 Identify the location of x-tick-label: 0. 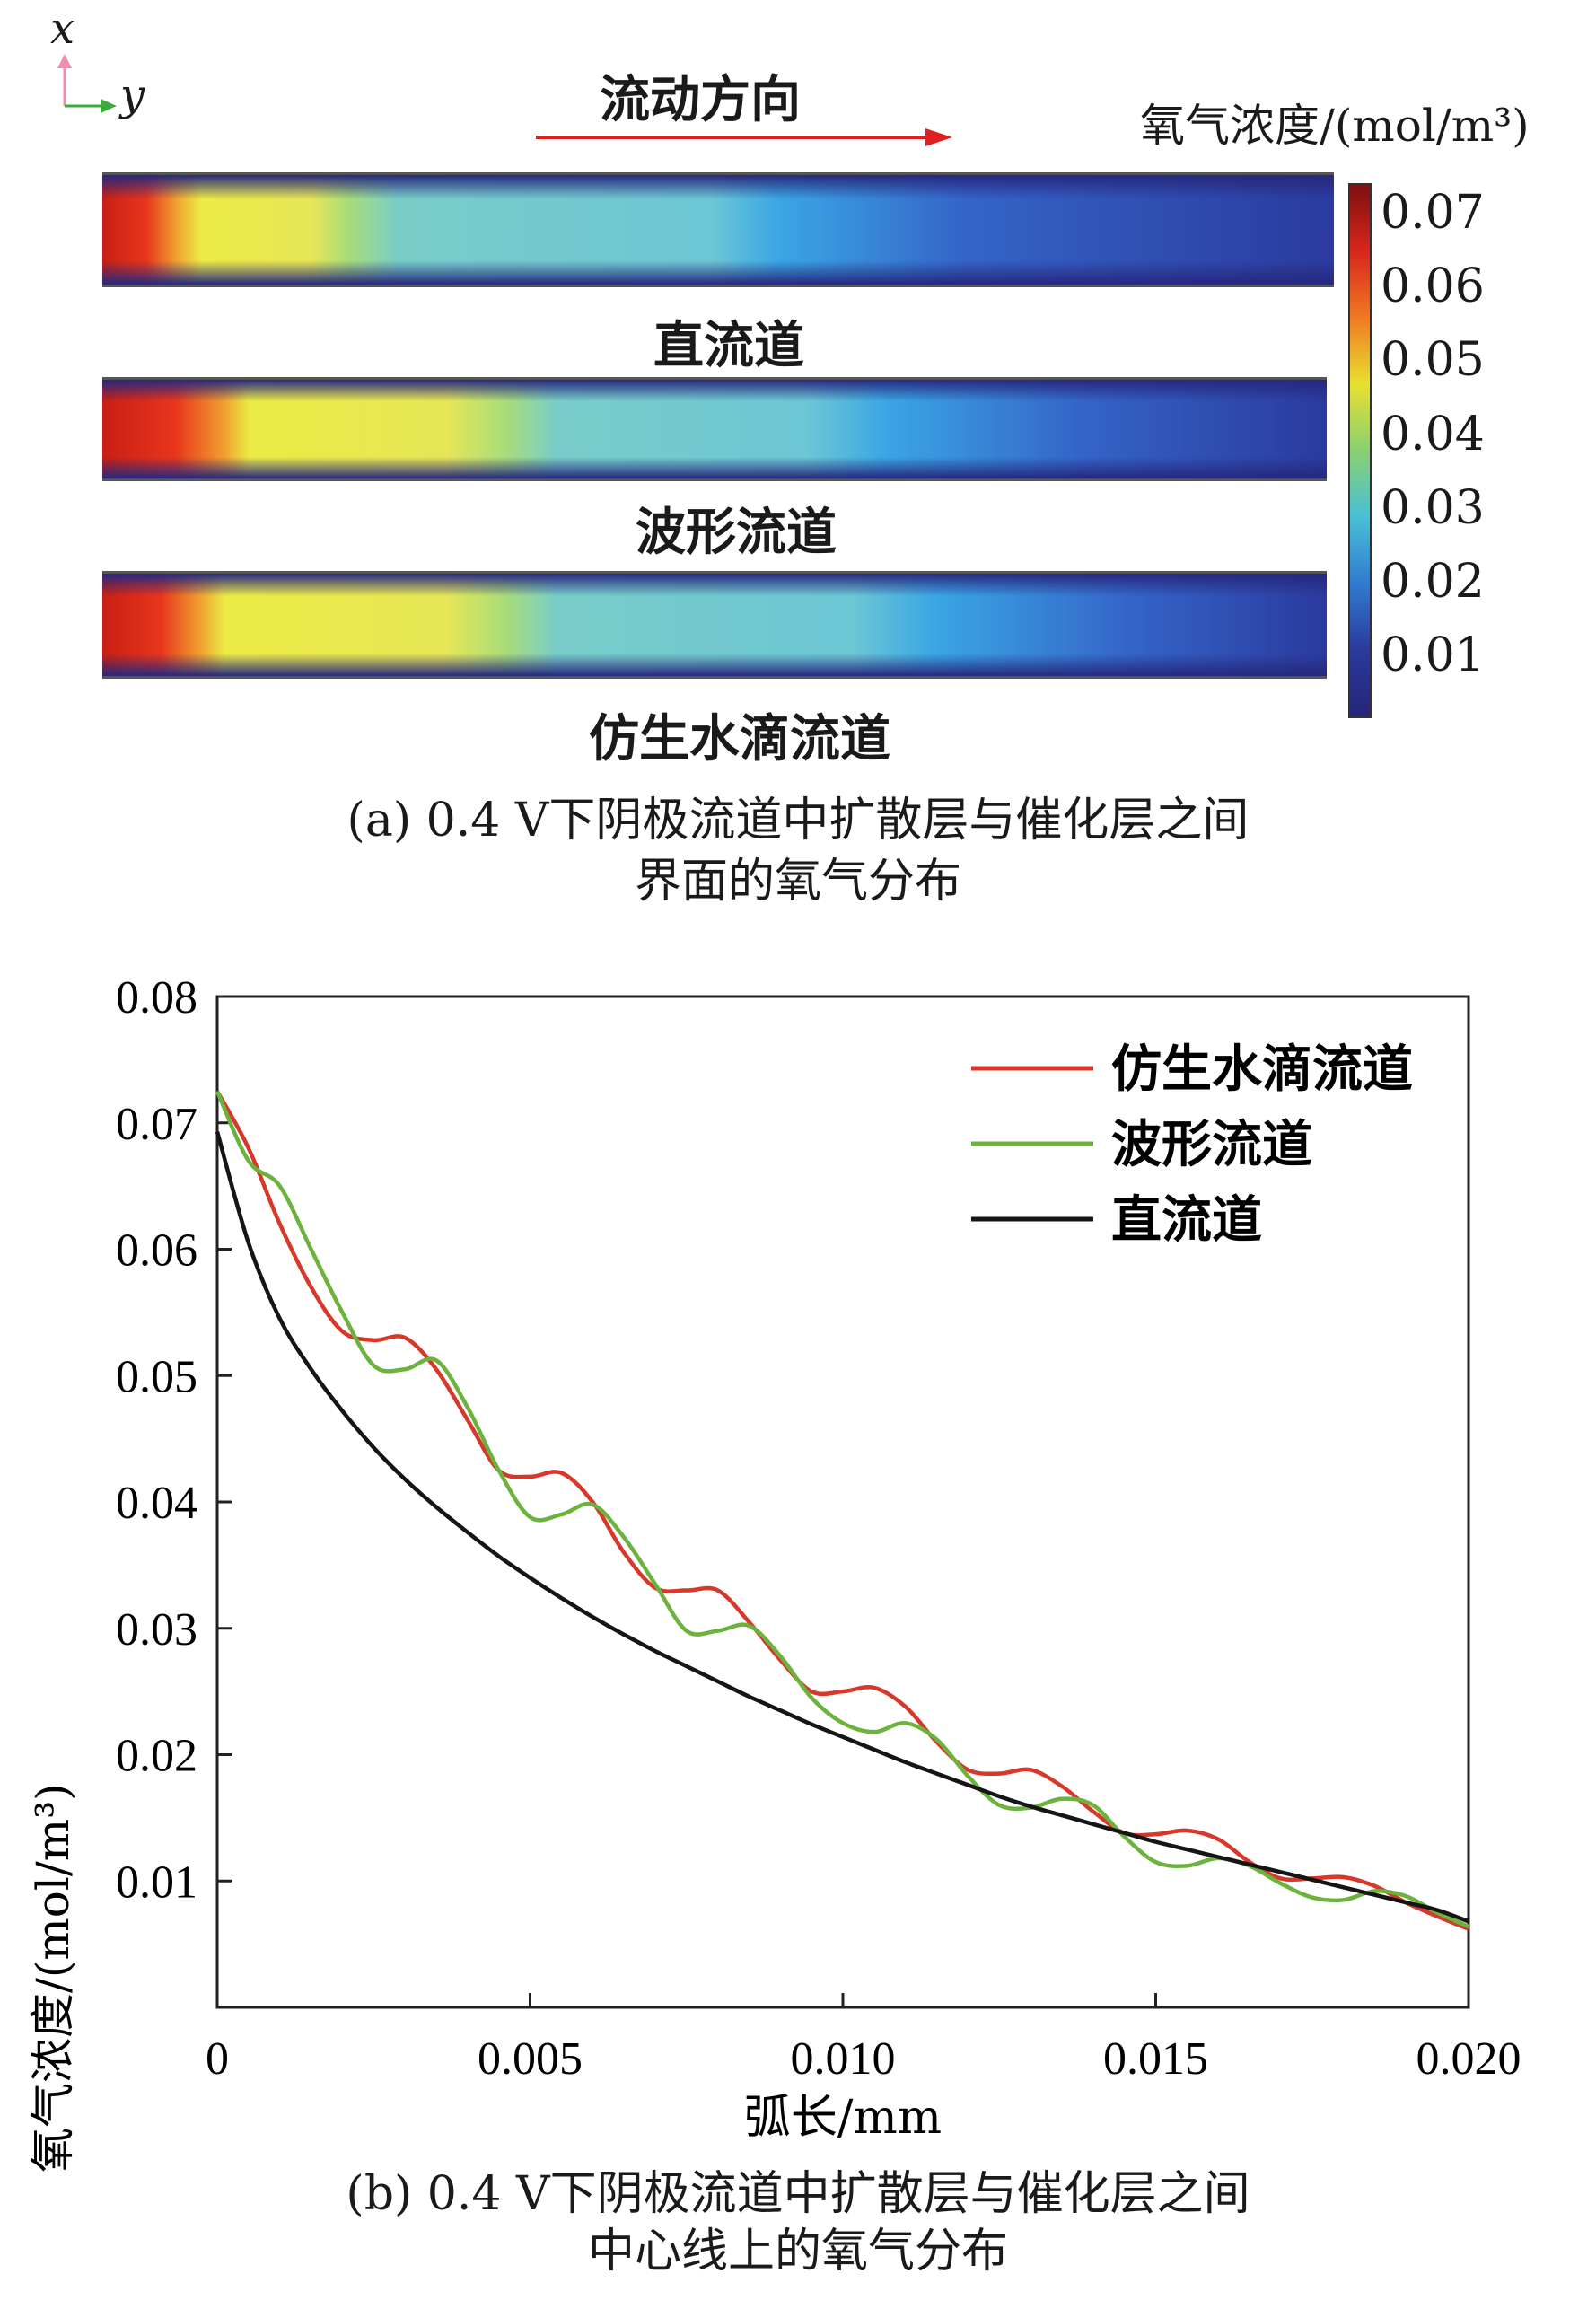
(217, 2059).